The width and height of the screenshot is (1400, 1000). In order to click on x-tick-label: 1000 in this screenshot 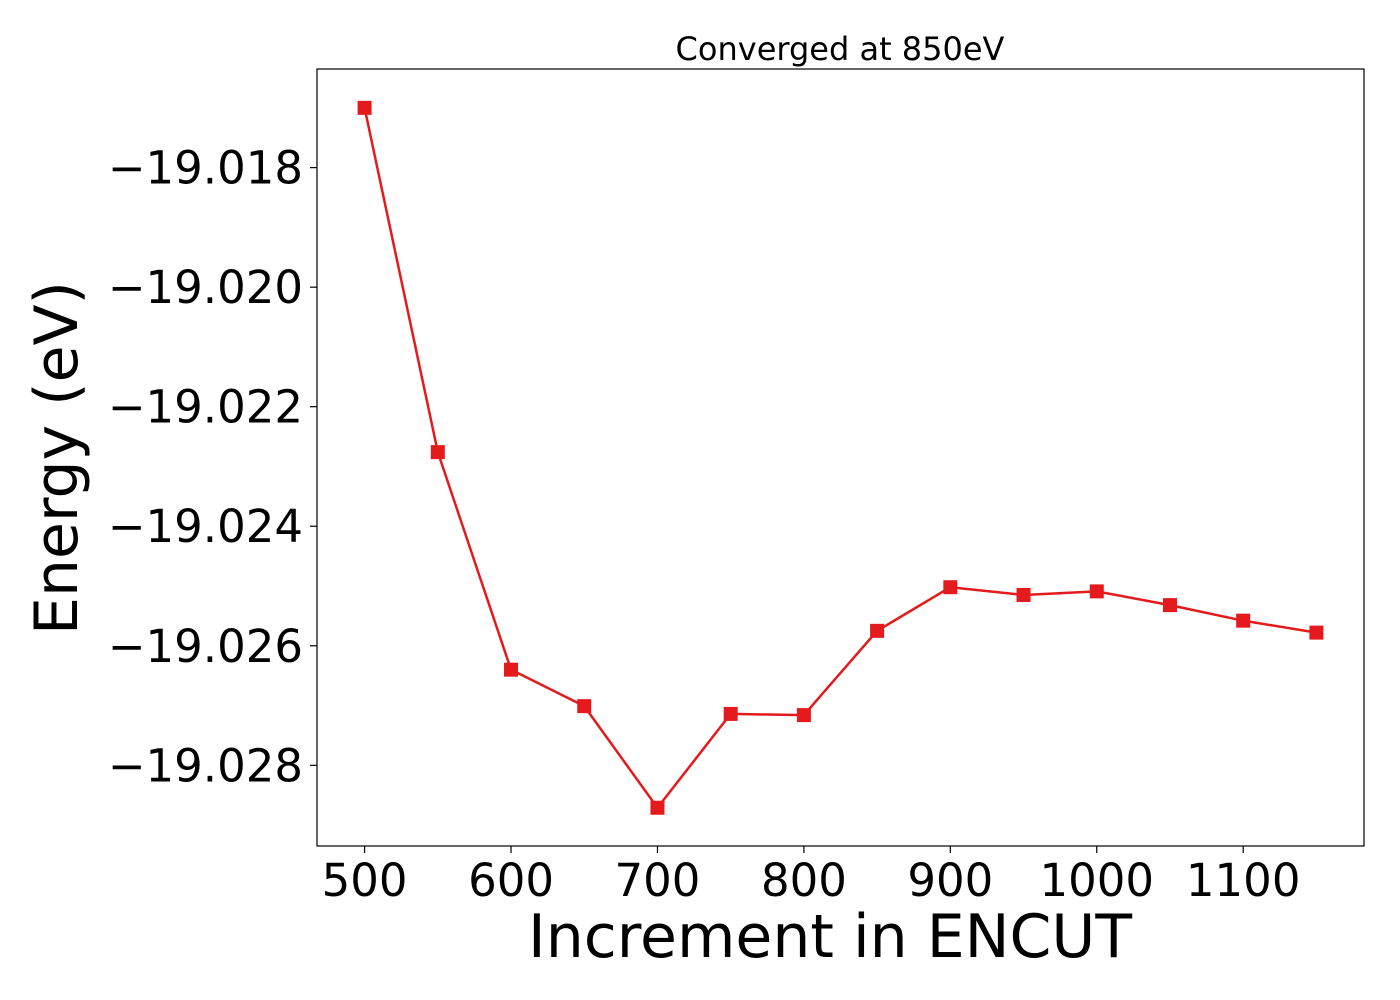, I will do `click(1096, 880)`.